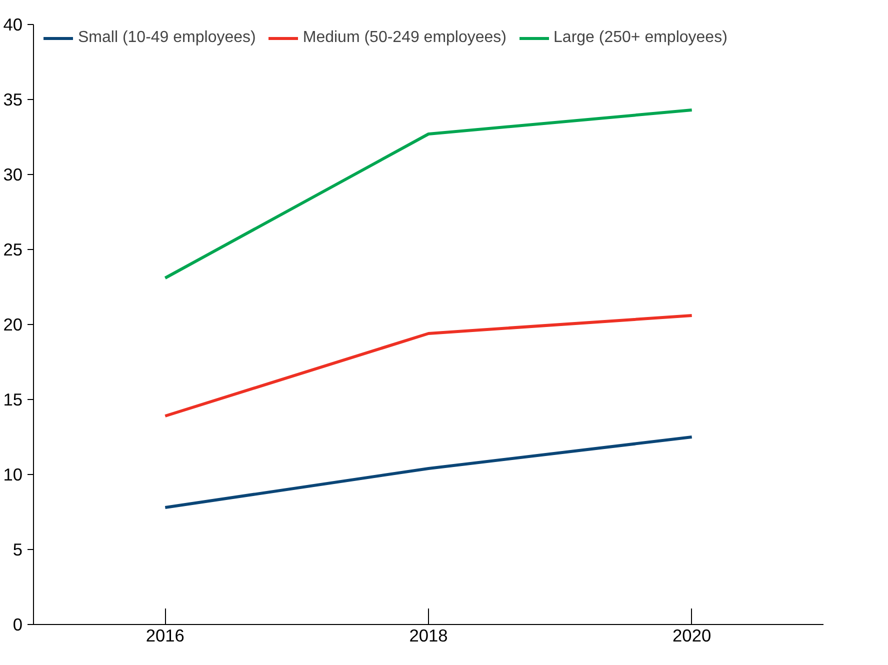 The height and width of the screenshot is (665, 888). I want to click on y-tick-label: 10, so click(13, 474).